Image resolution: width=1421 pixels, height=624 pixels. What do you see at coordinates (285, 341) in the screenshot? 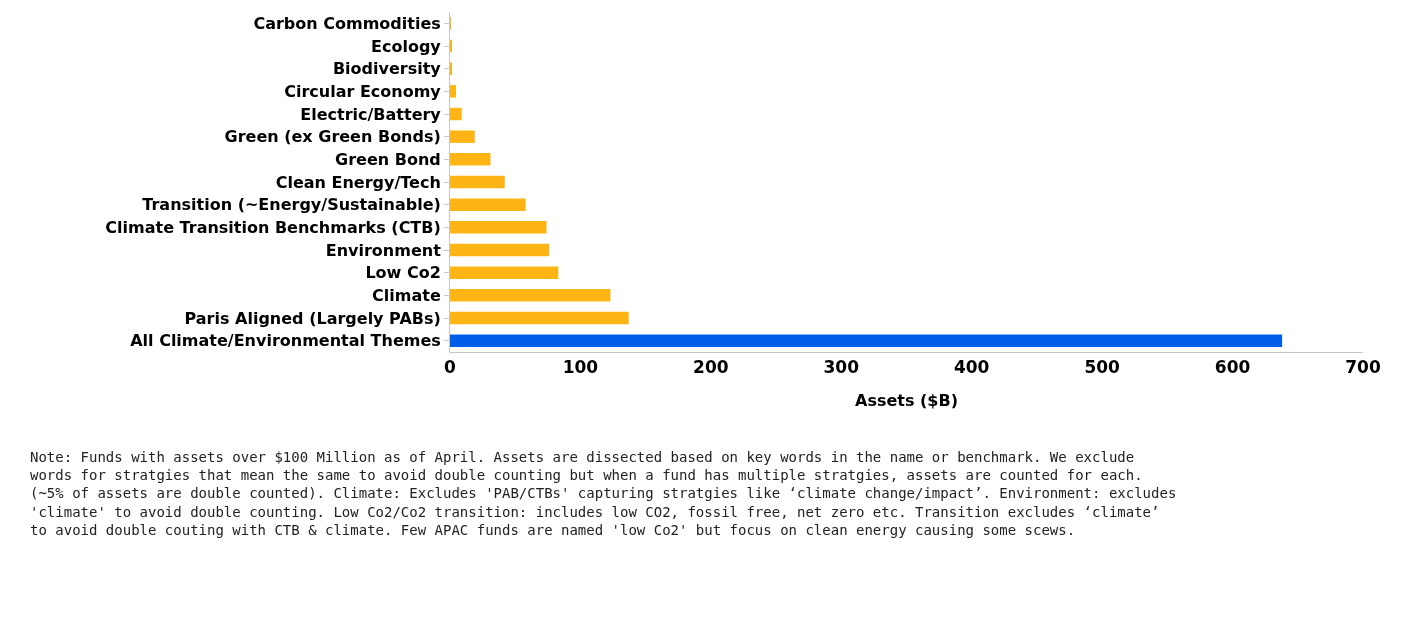
I see `y-tick-label: All Climate/Environmental Themes` at bounding box center [285, 341].